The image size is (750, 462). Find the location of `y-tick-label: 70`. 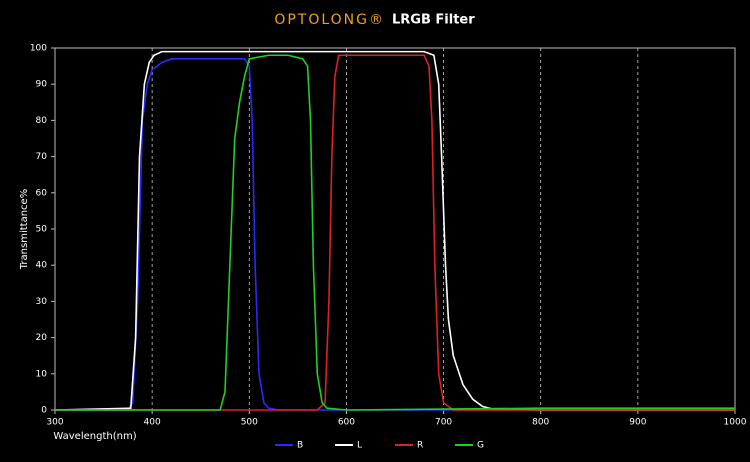

y-tick-label: 70 is located at coordinates (42, 157).